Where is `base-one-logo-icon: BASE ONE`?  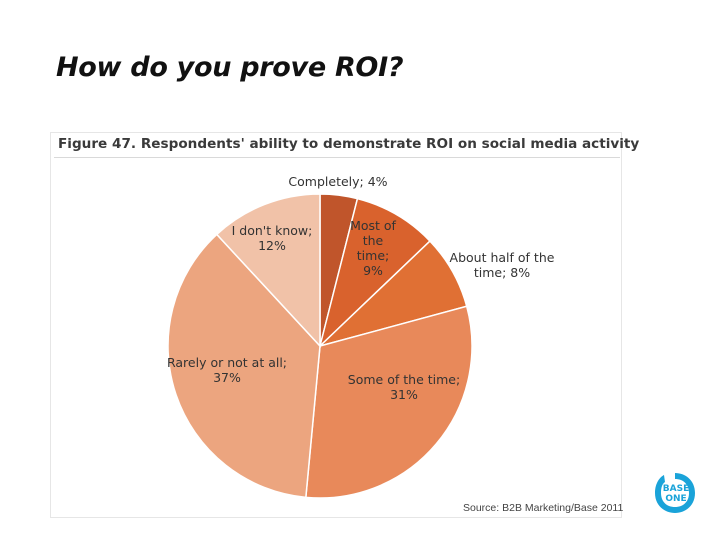
base-one-logo-icon: BASE ONE is located at coordinates (675, 493).